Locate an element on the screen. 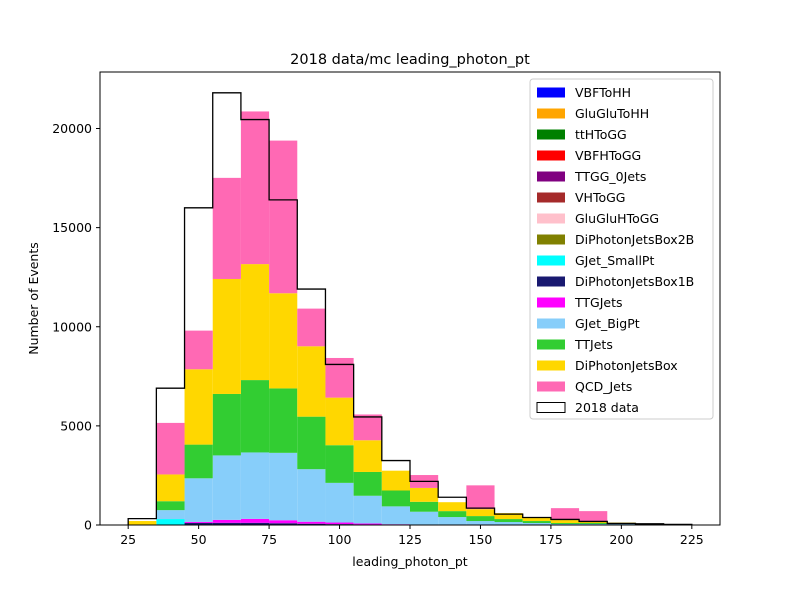  y-tick-label: 20000 is located at coordinates (72, 128).